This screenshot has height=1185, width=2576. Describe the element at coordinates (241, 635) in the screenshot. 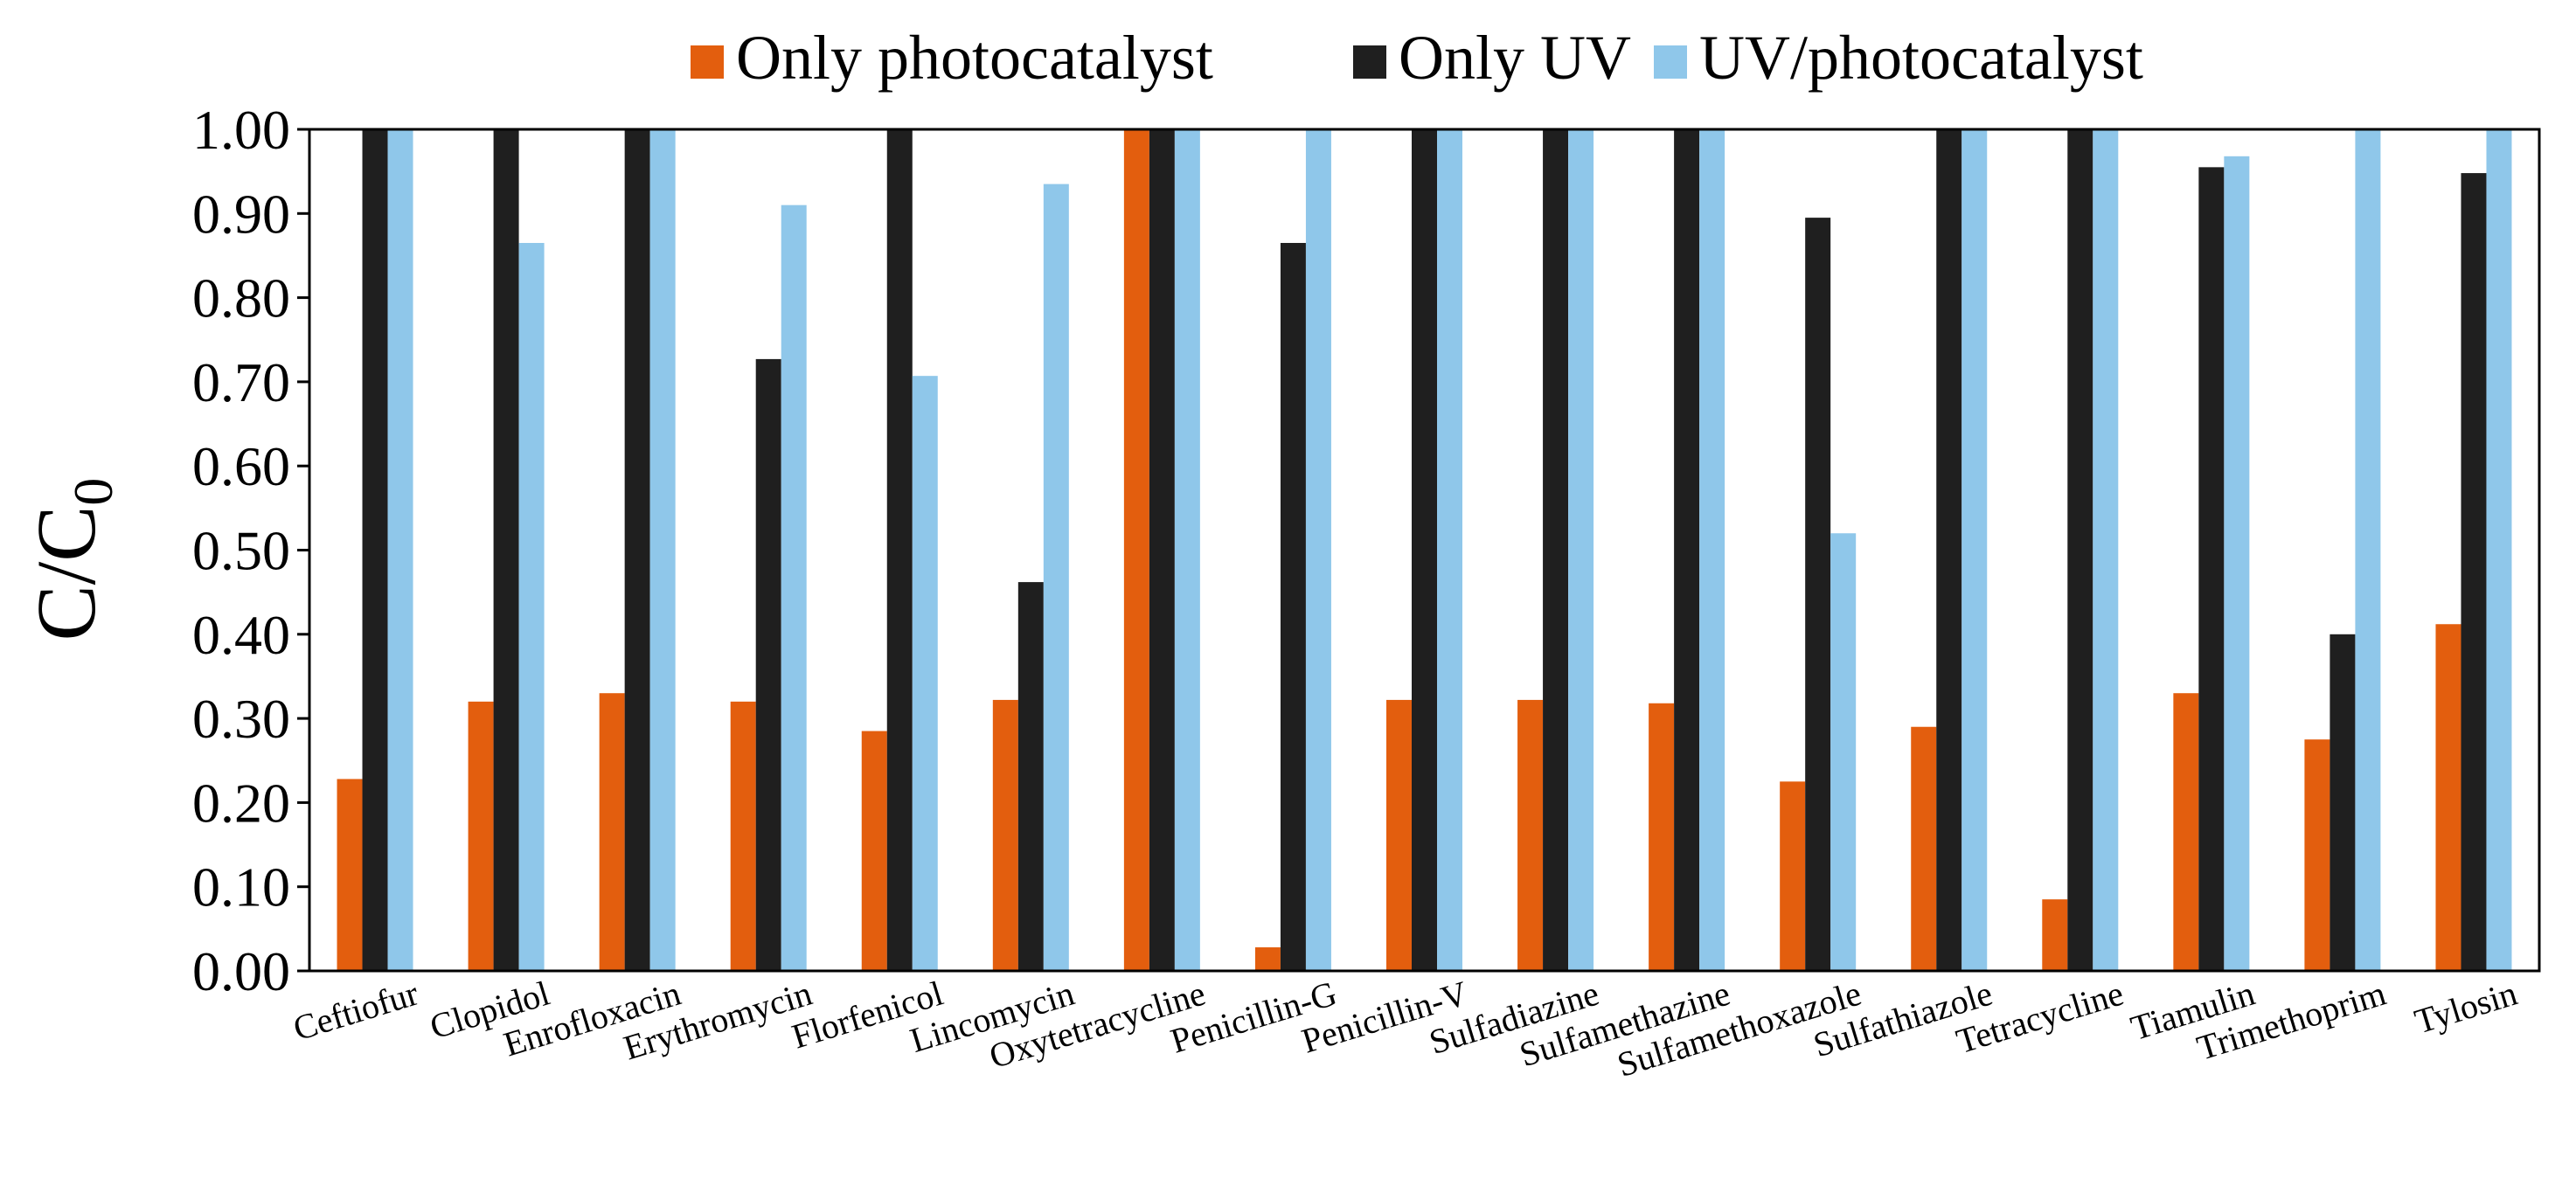

I see `y-tick-label: 0.40` at that location.